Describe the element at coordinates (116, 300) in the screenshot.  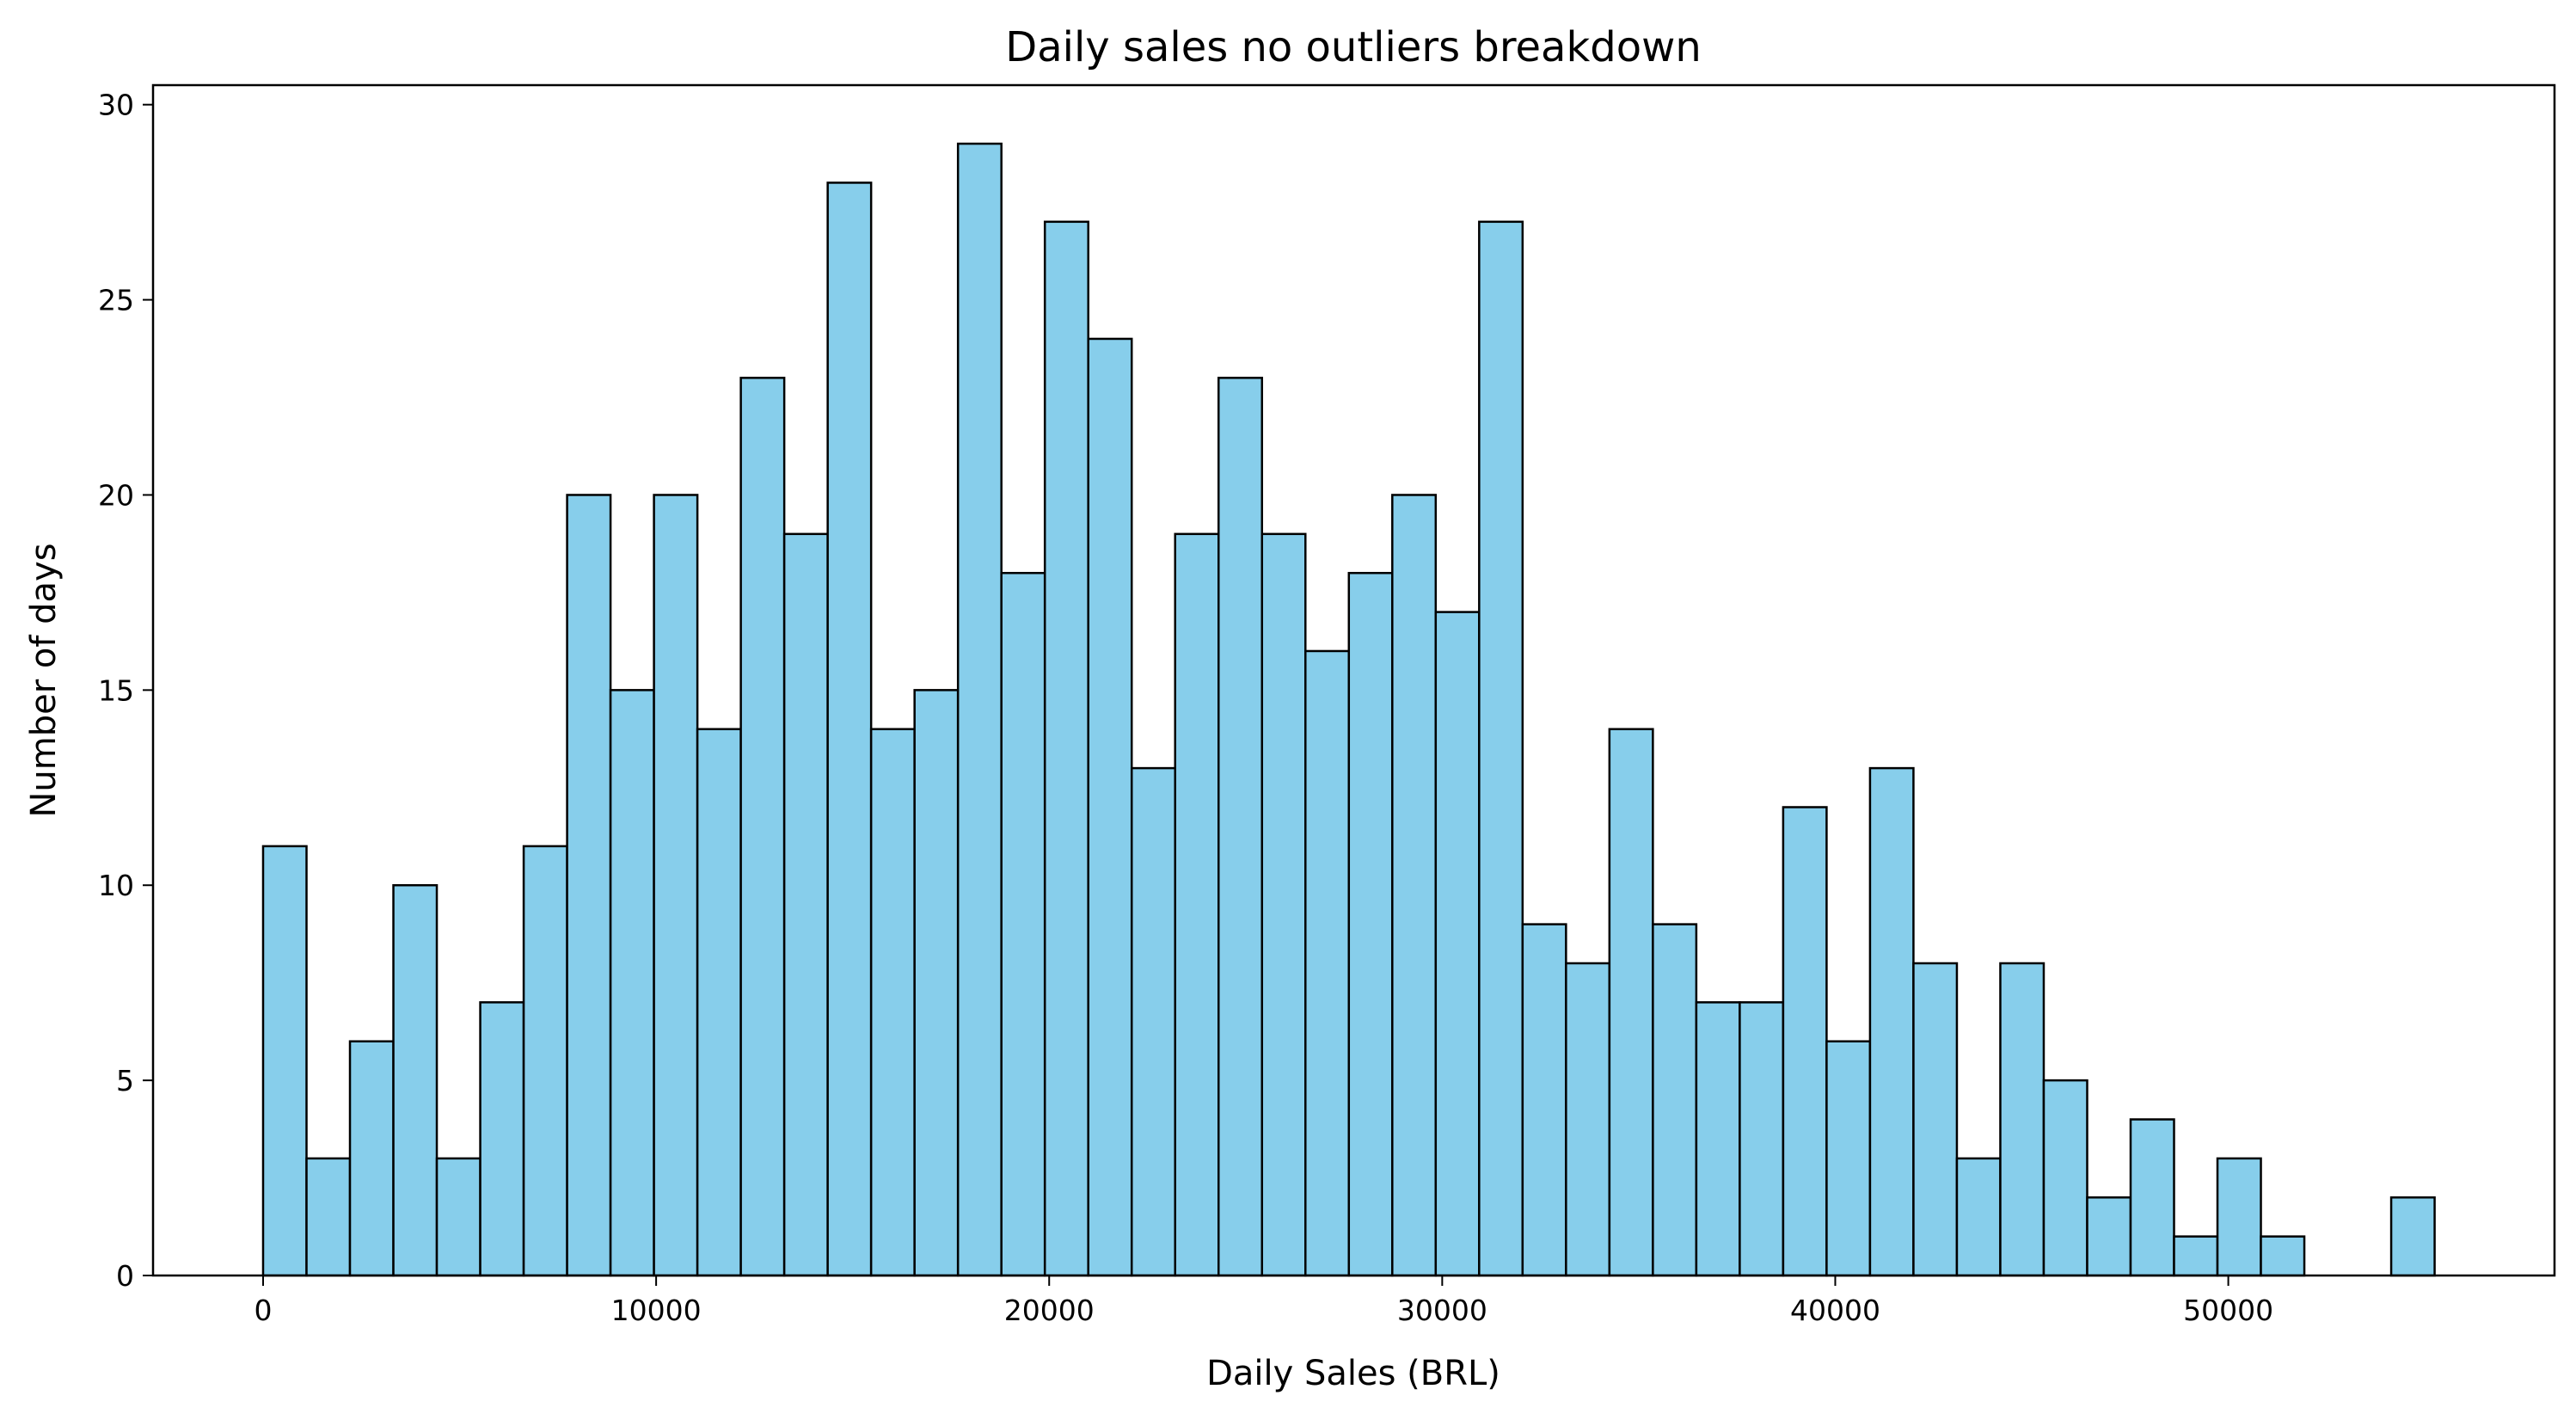
I see `y-tick-label: 25` at that location.